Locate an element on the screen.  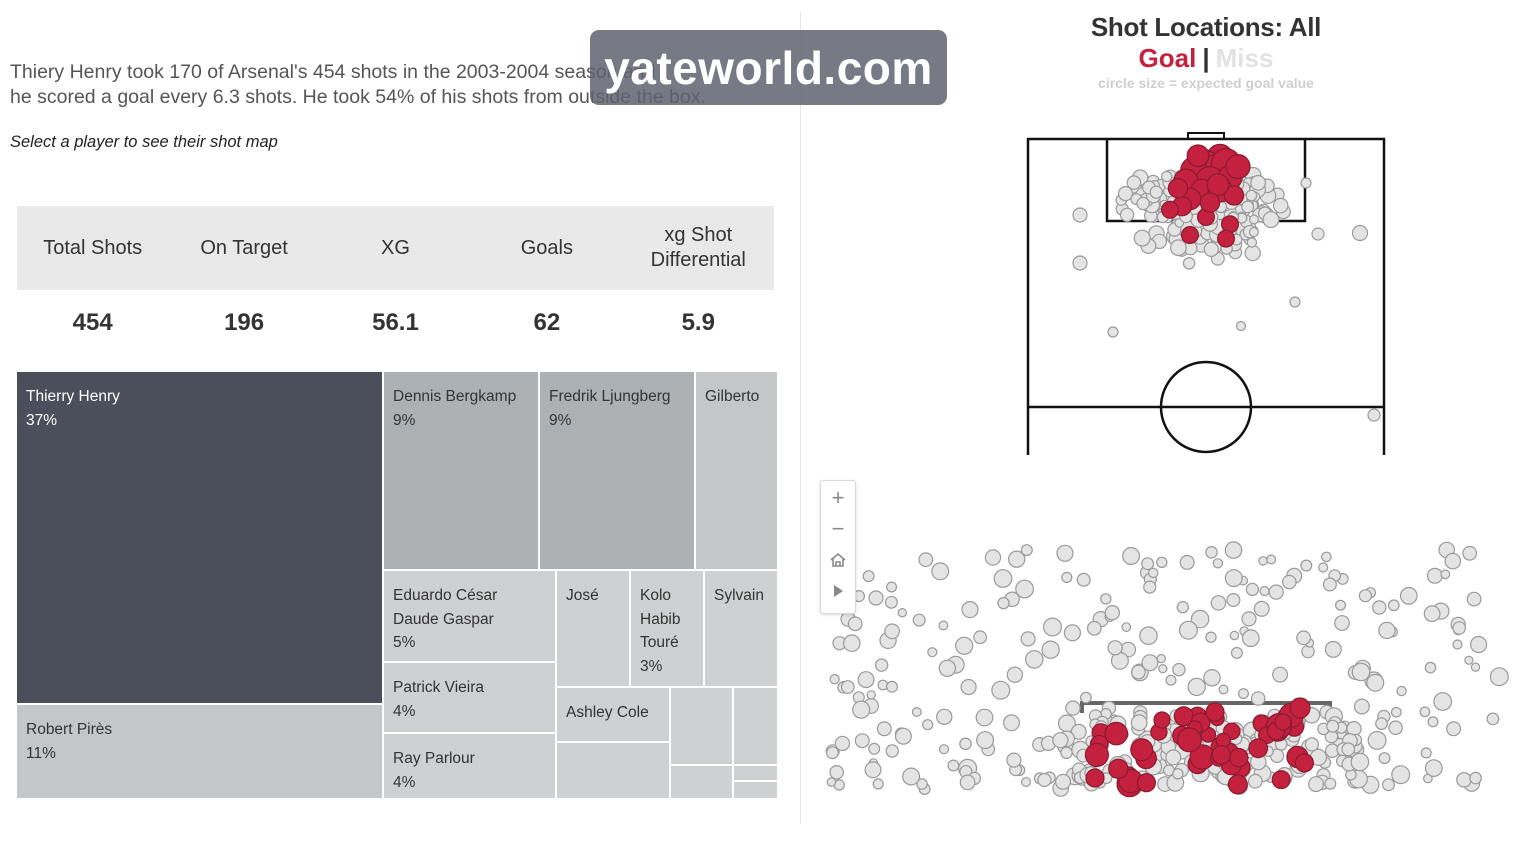
home-icon is located at coordinates (838, 559).